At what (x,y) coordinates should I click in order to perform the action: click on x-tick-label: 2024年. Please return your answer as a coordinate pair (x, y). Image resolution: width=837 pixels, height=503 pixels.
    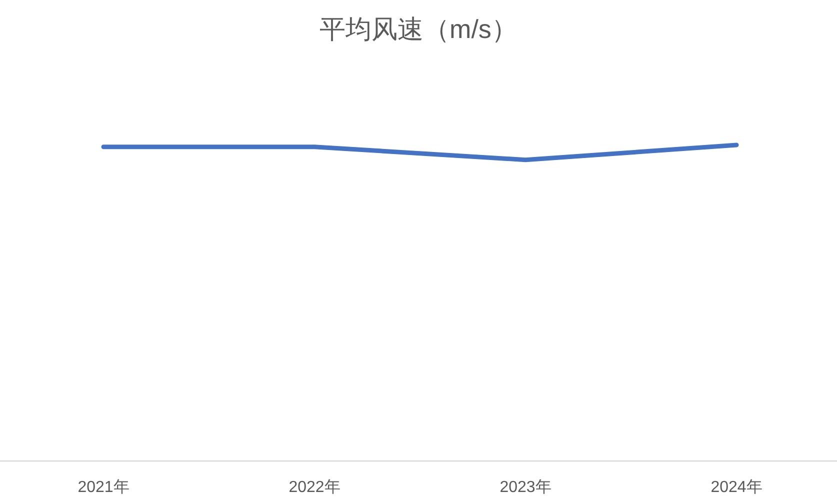
    Looking at the image, I should click on (736, 487).